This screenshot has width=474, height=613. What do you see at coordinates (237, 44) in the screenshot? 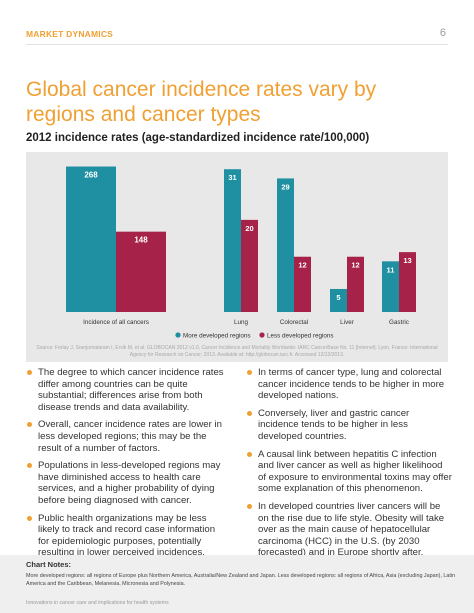
I see `header-divider` at bounding box center [237, 44].